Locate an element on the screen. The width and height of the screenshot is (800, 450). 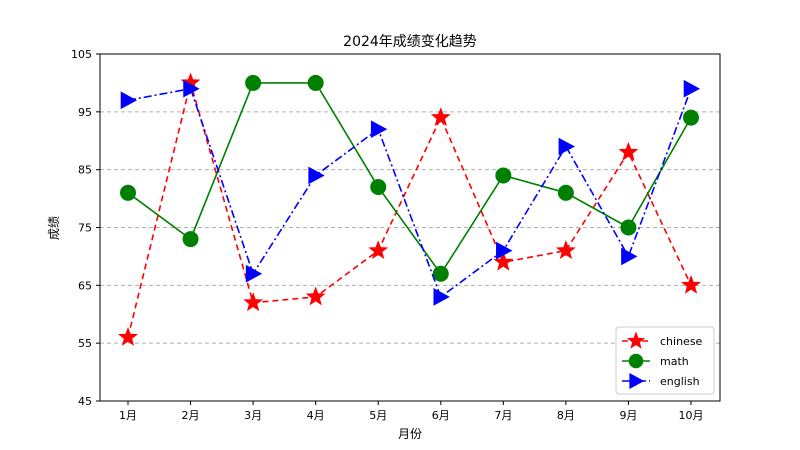
legend-label-english: english is located at coordinates (680, 381).